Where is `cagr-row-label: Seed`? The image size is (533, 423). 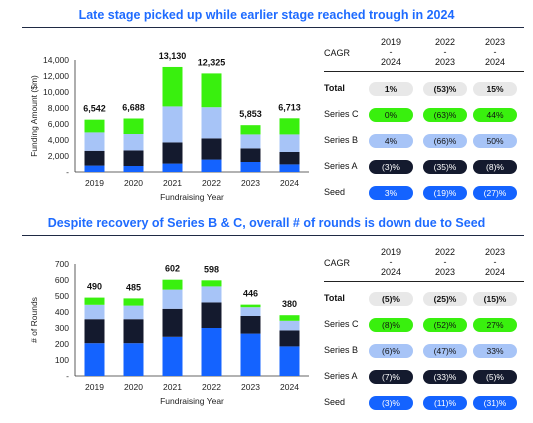 cagr-row-label: Seed is located at coordinates (335, 192).